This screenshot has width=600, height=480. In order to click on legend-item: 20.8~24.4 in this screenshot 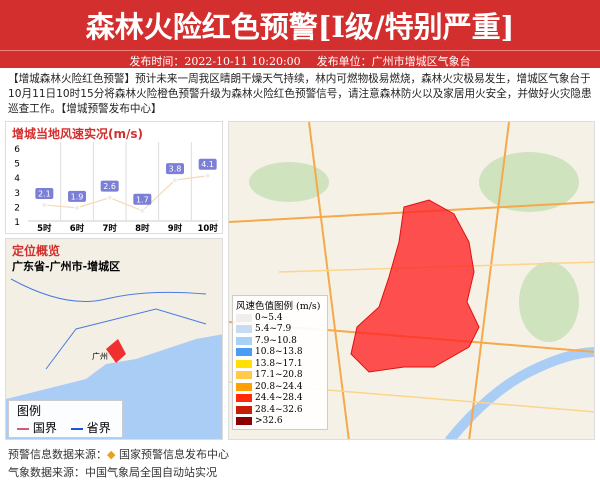, I will do `click(280, 387)`.